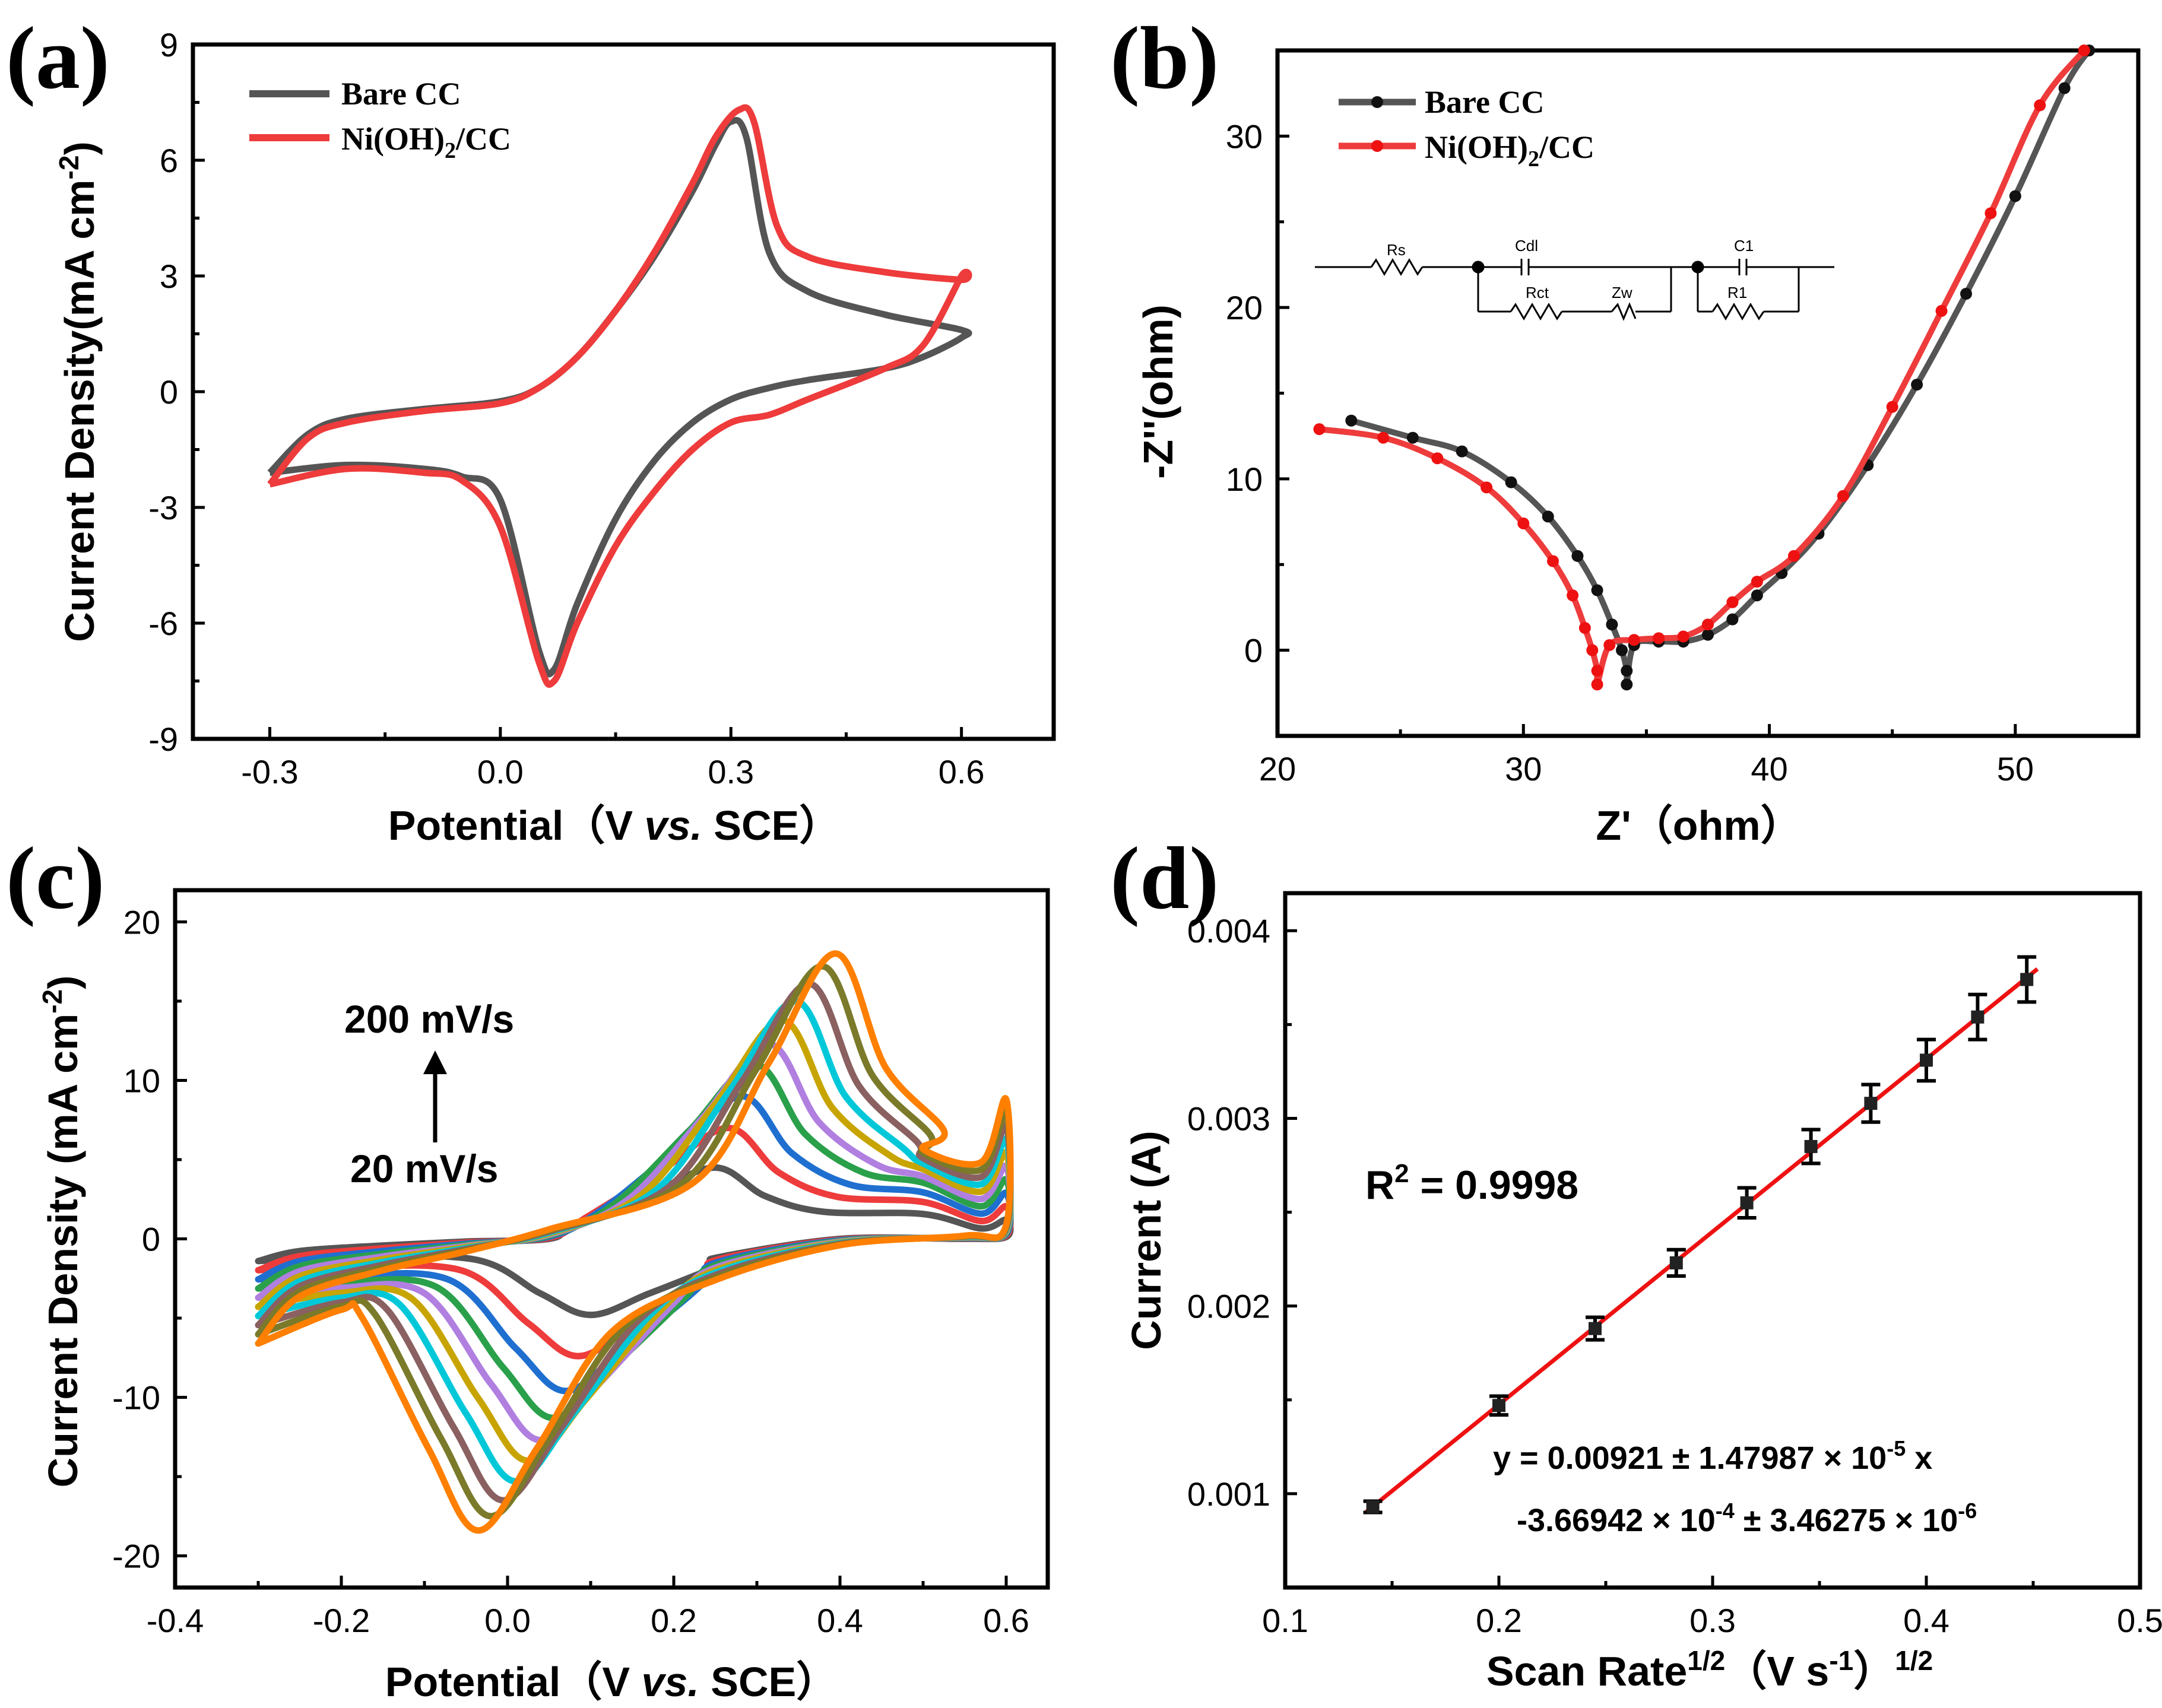 The width and height of the screenshot is (2162, 1708). I want to click on d-xtick-label-3: 0.4, so click(1926, 1620).